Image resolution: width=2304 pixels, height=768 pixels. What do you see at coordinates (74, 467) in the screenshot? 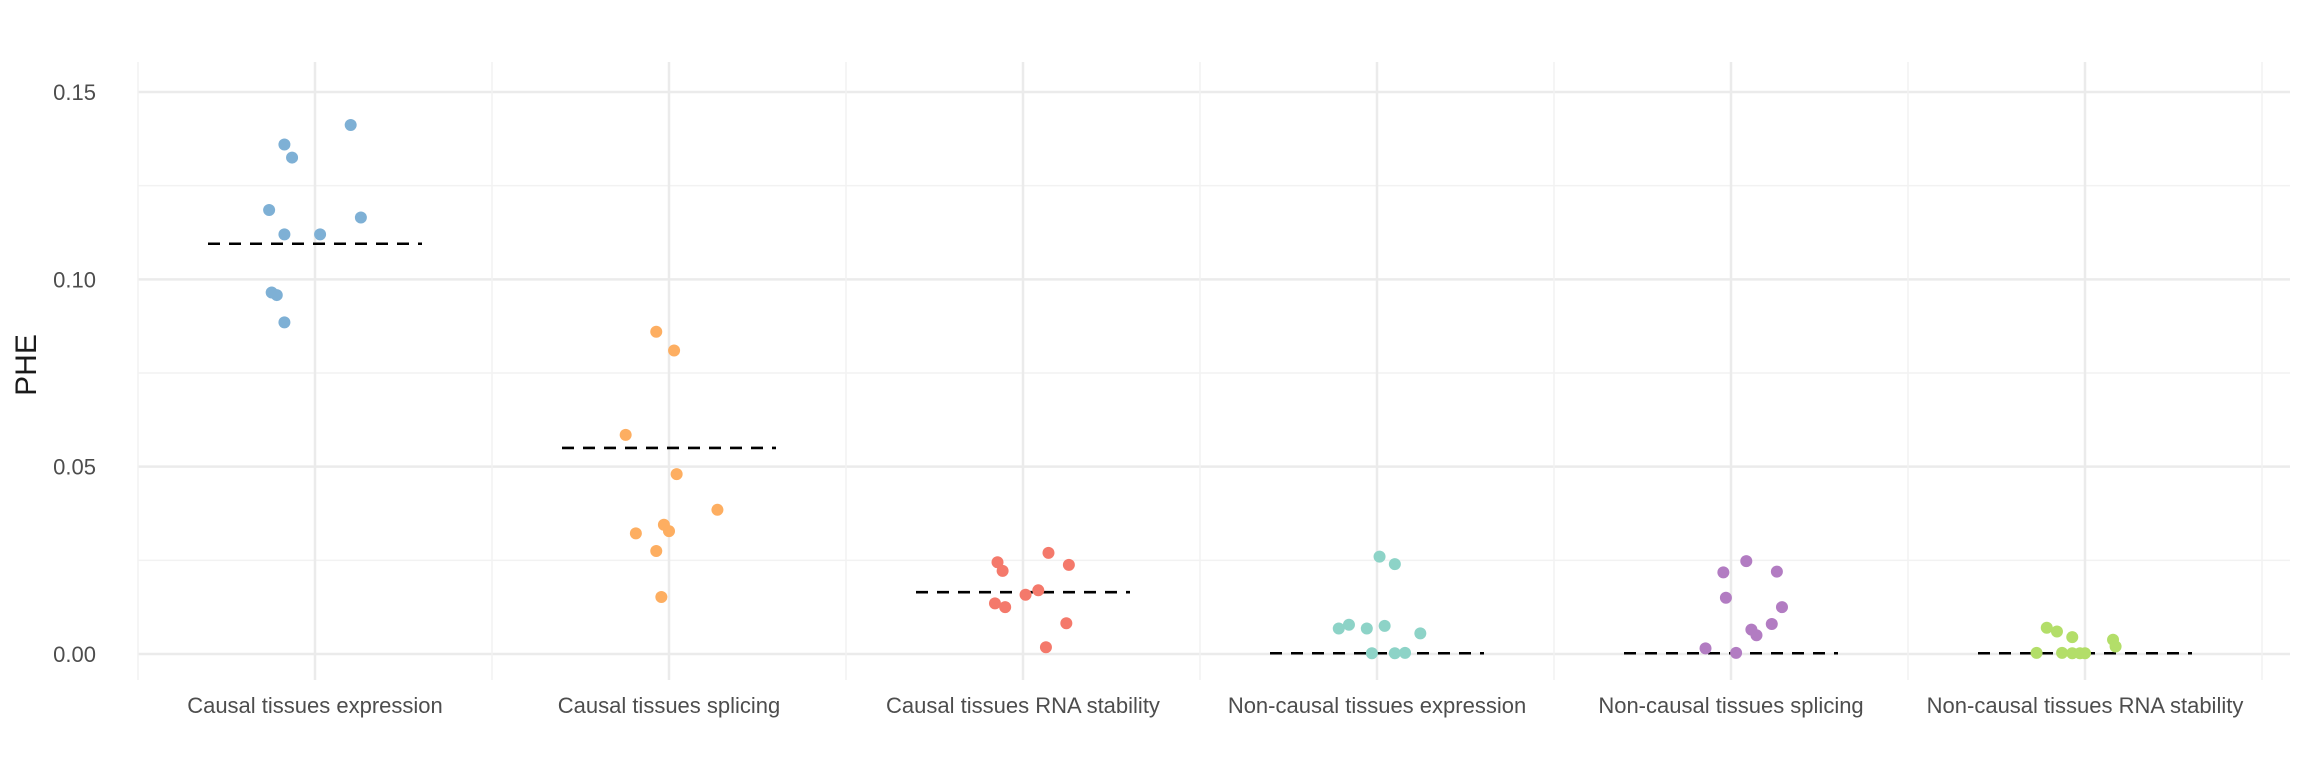
I see `y-tick-label: 0.05` at bounding box center [74, 467].